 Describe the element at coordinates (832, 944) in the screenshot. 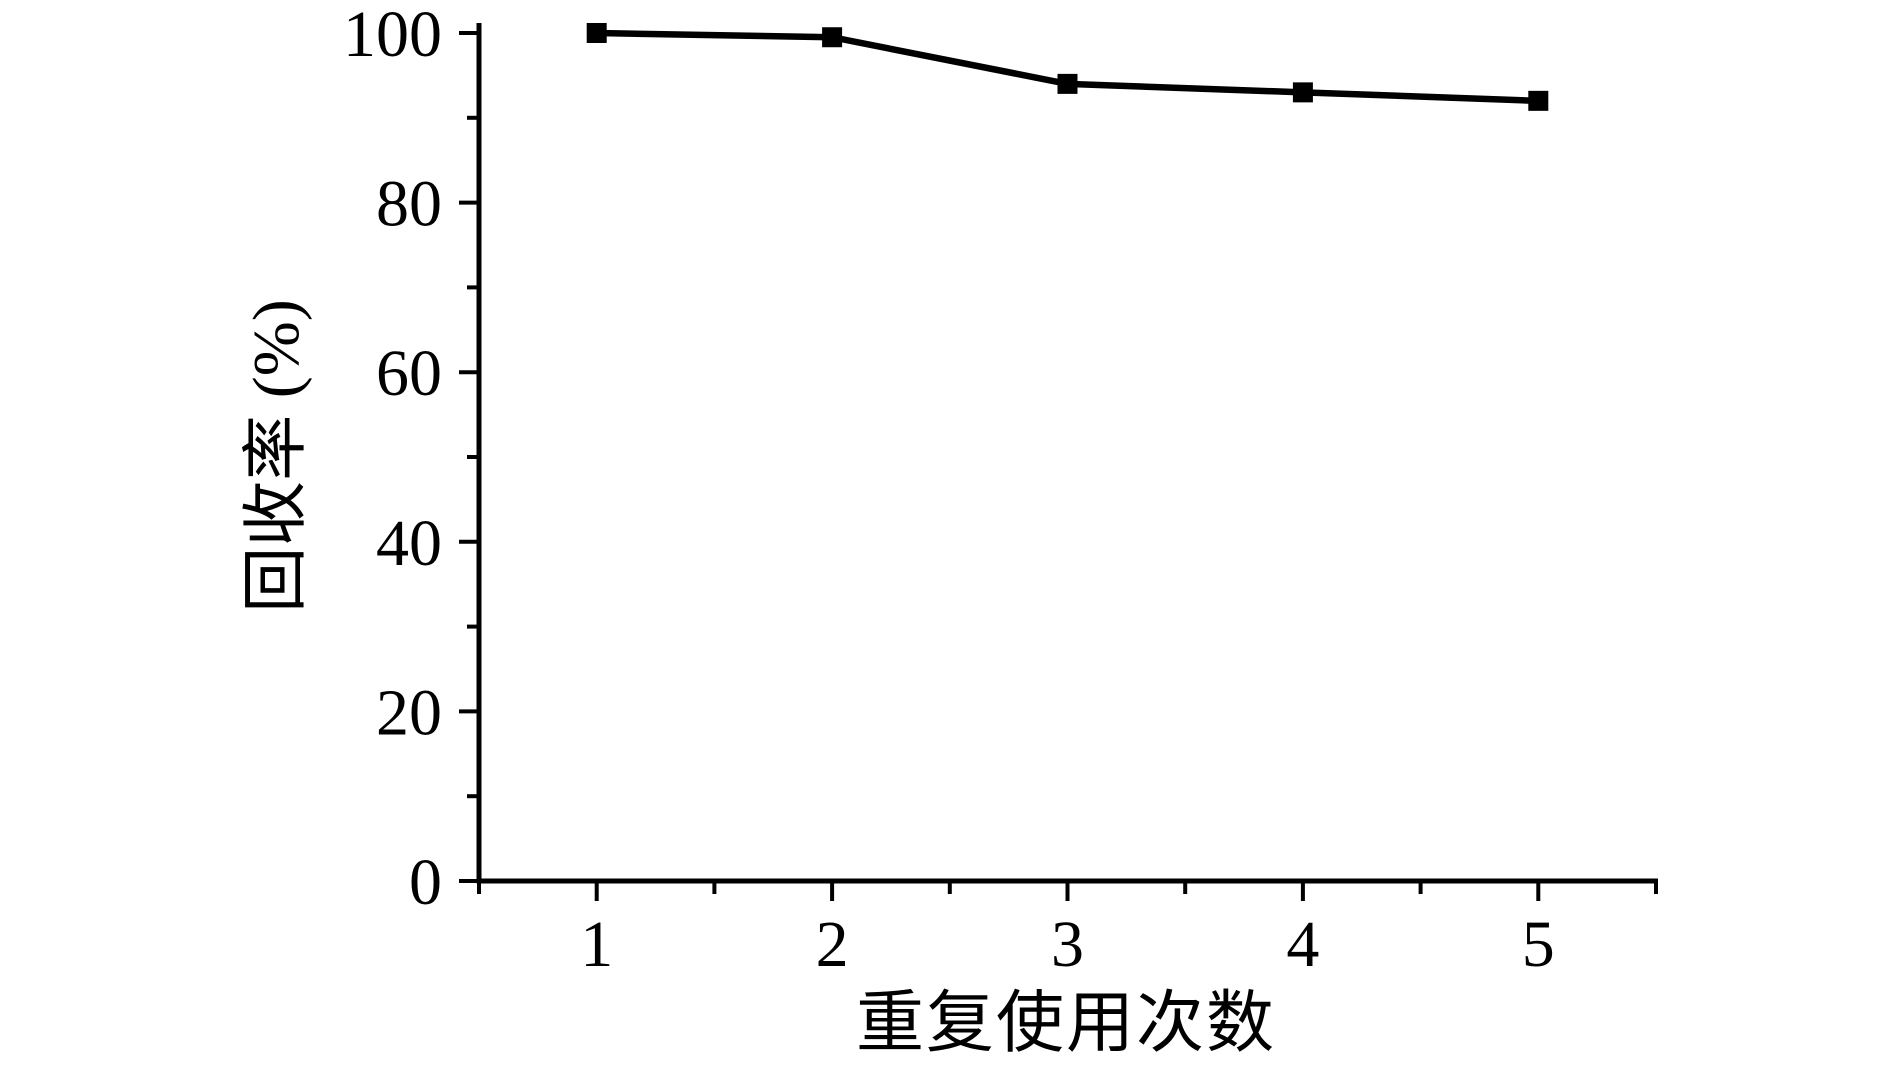

I see `x-tick-label: 2` at that location.